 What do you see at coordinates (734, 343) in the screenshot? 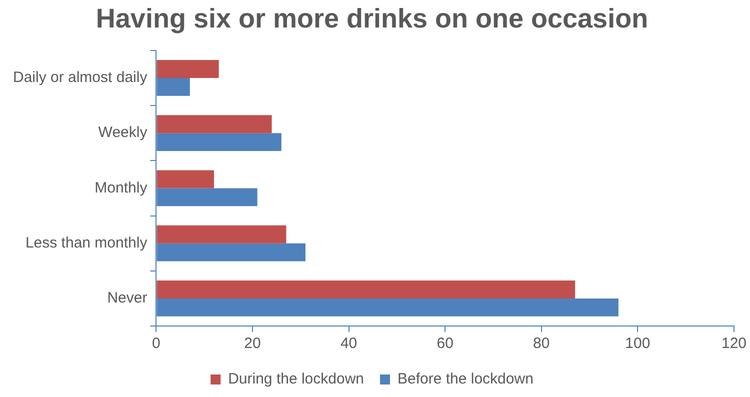
I see `x-tick-label: 120` at bounding box center [734, 343].